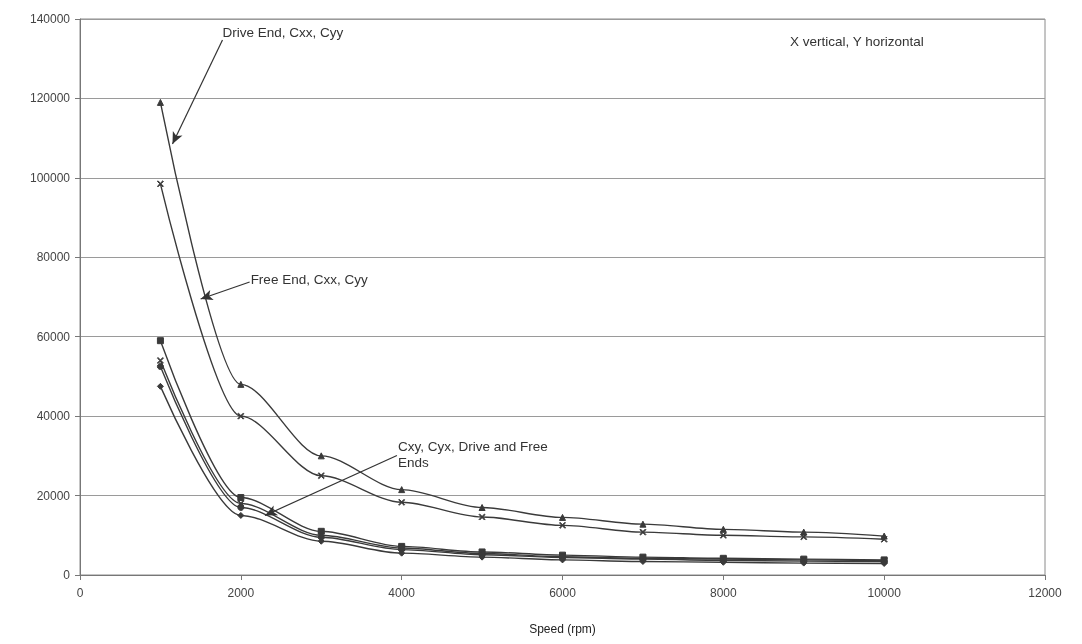  Describe the element at coordinates (857, 41) in the screenshot. I see `annotation: X vertical, Y horizontal` at that location.